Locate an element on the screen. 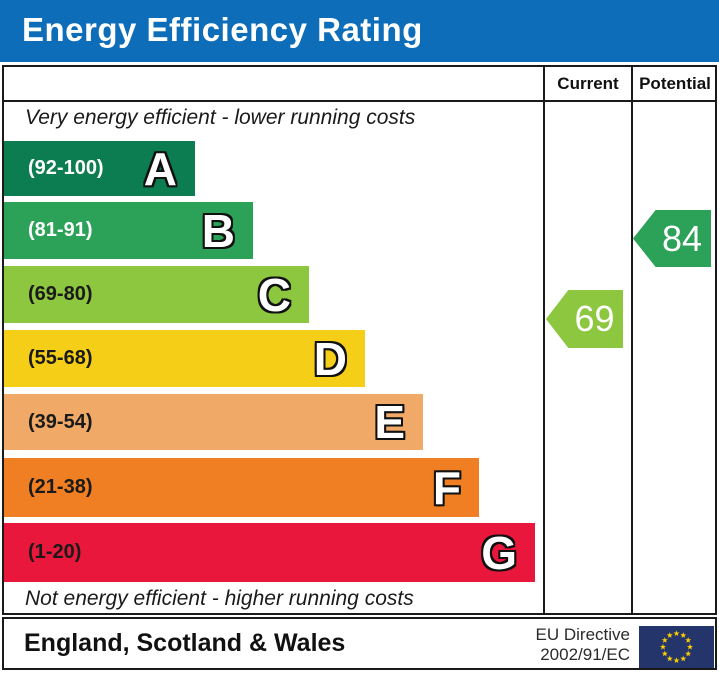  band-range-label: (69-80) is located at coordinates (60, 294).